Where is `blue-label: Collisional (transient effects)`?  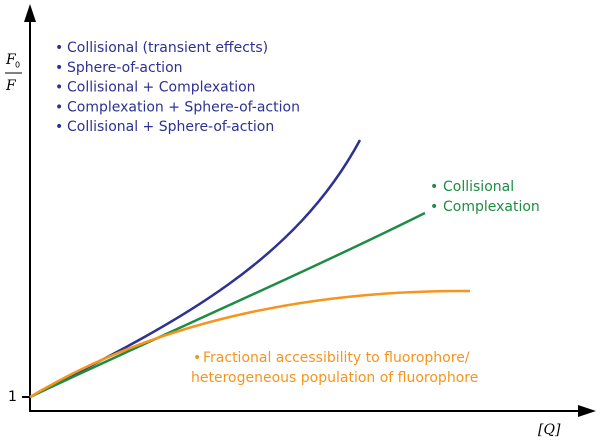 blue-label: Collisional (transient effects) is located at coordinates (167, 48).